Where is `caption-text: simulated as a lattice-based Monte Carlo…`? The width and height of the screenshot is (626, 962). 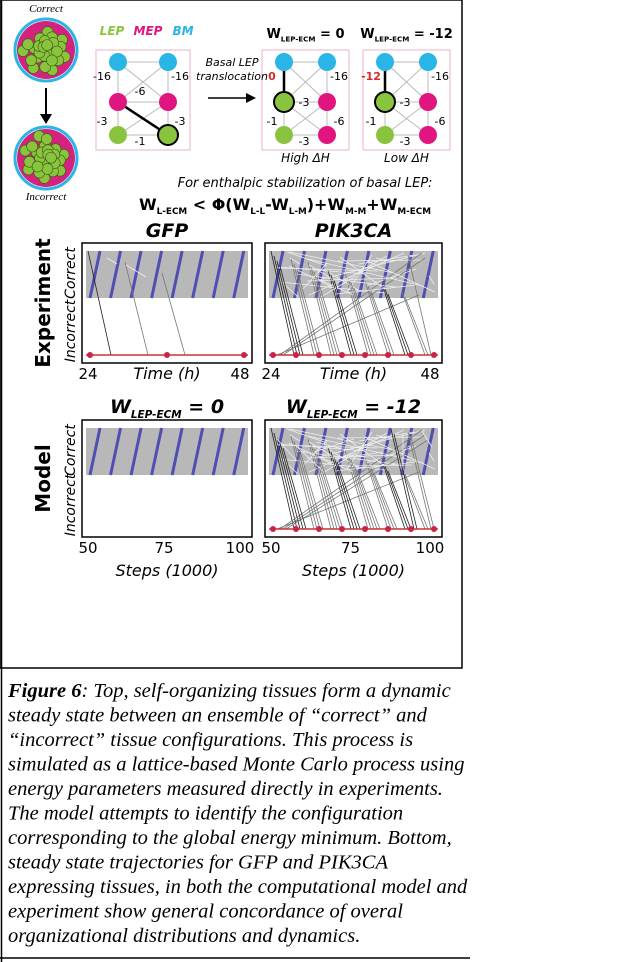 caption-text: simulated as a lattice-based Monte Carlo… is located at coordinates (236, 765).